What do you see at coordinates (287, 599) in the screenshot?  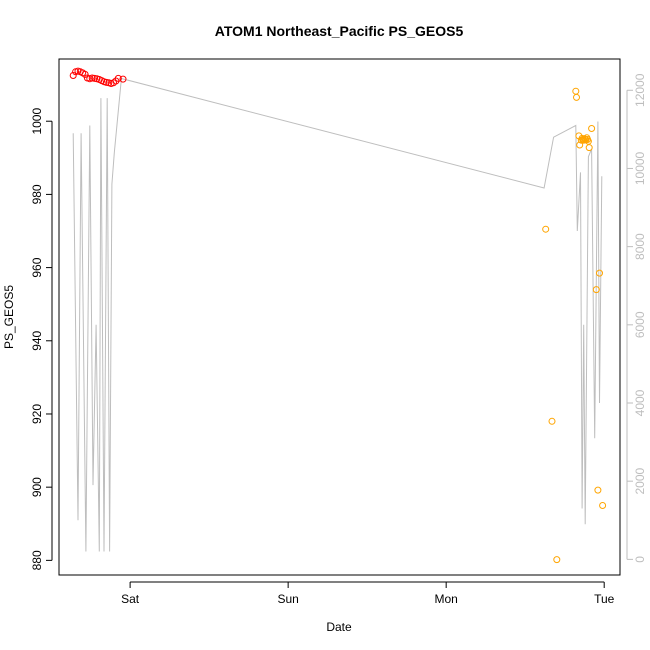 I see `x-tick-label: Sun` at bounding box center [287, 599].